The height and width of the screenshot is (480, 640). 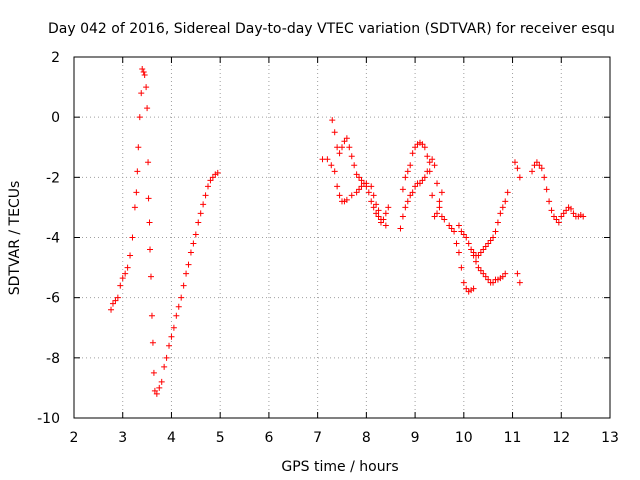 What do you see at coordinates (53, 178) in the screenshot?
I see `y-tick-label: -2` at bounding box center [53, 178].